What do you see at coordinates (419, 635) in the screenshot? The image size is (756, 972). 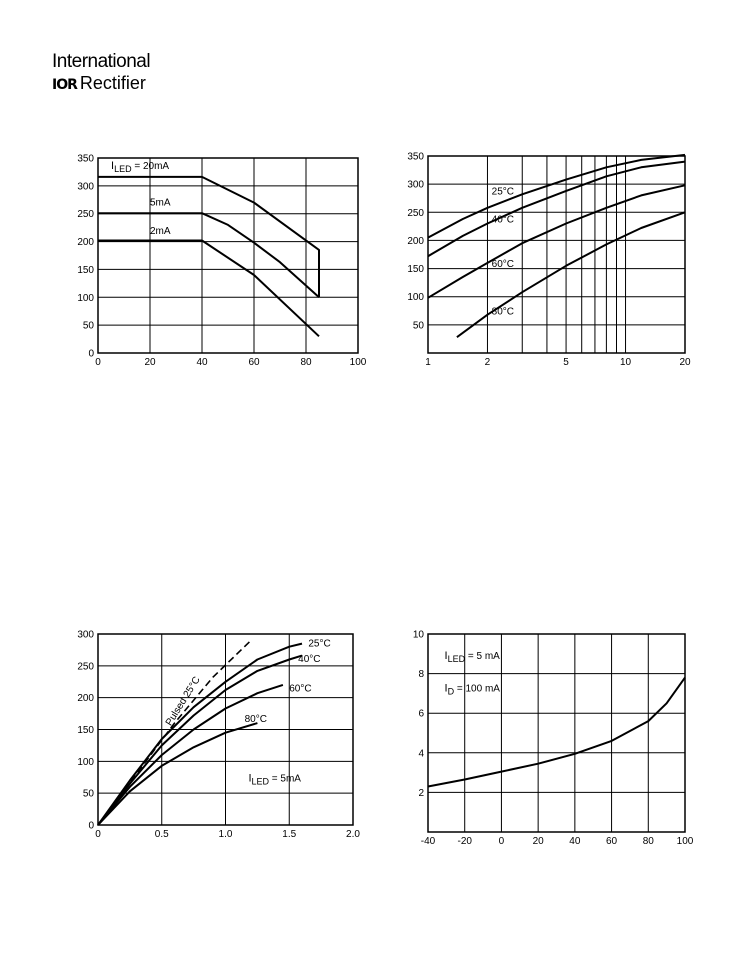 I see `y-tick-label: 10` at bounding box center [419, 635].